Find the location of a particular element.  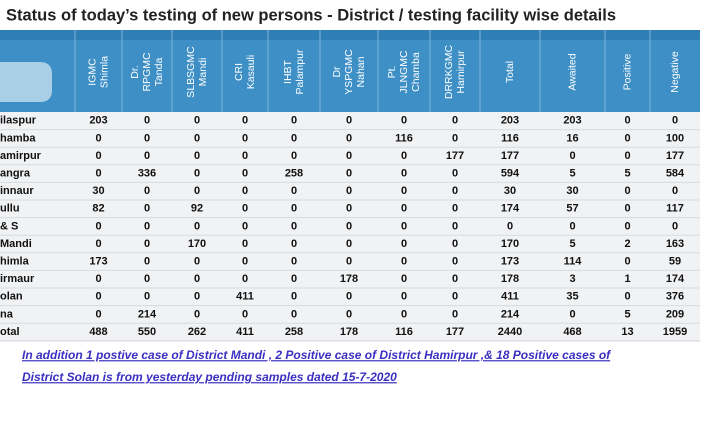

cell-value: 468 is located at coordinates (572, 332).